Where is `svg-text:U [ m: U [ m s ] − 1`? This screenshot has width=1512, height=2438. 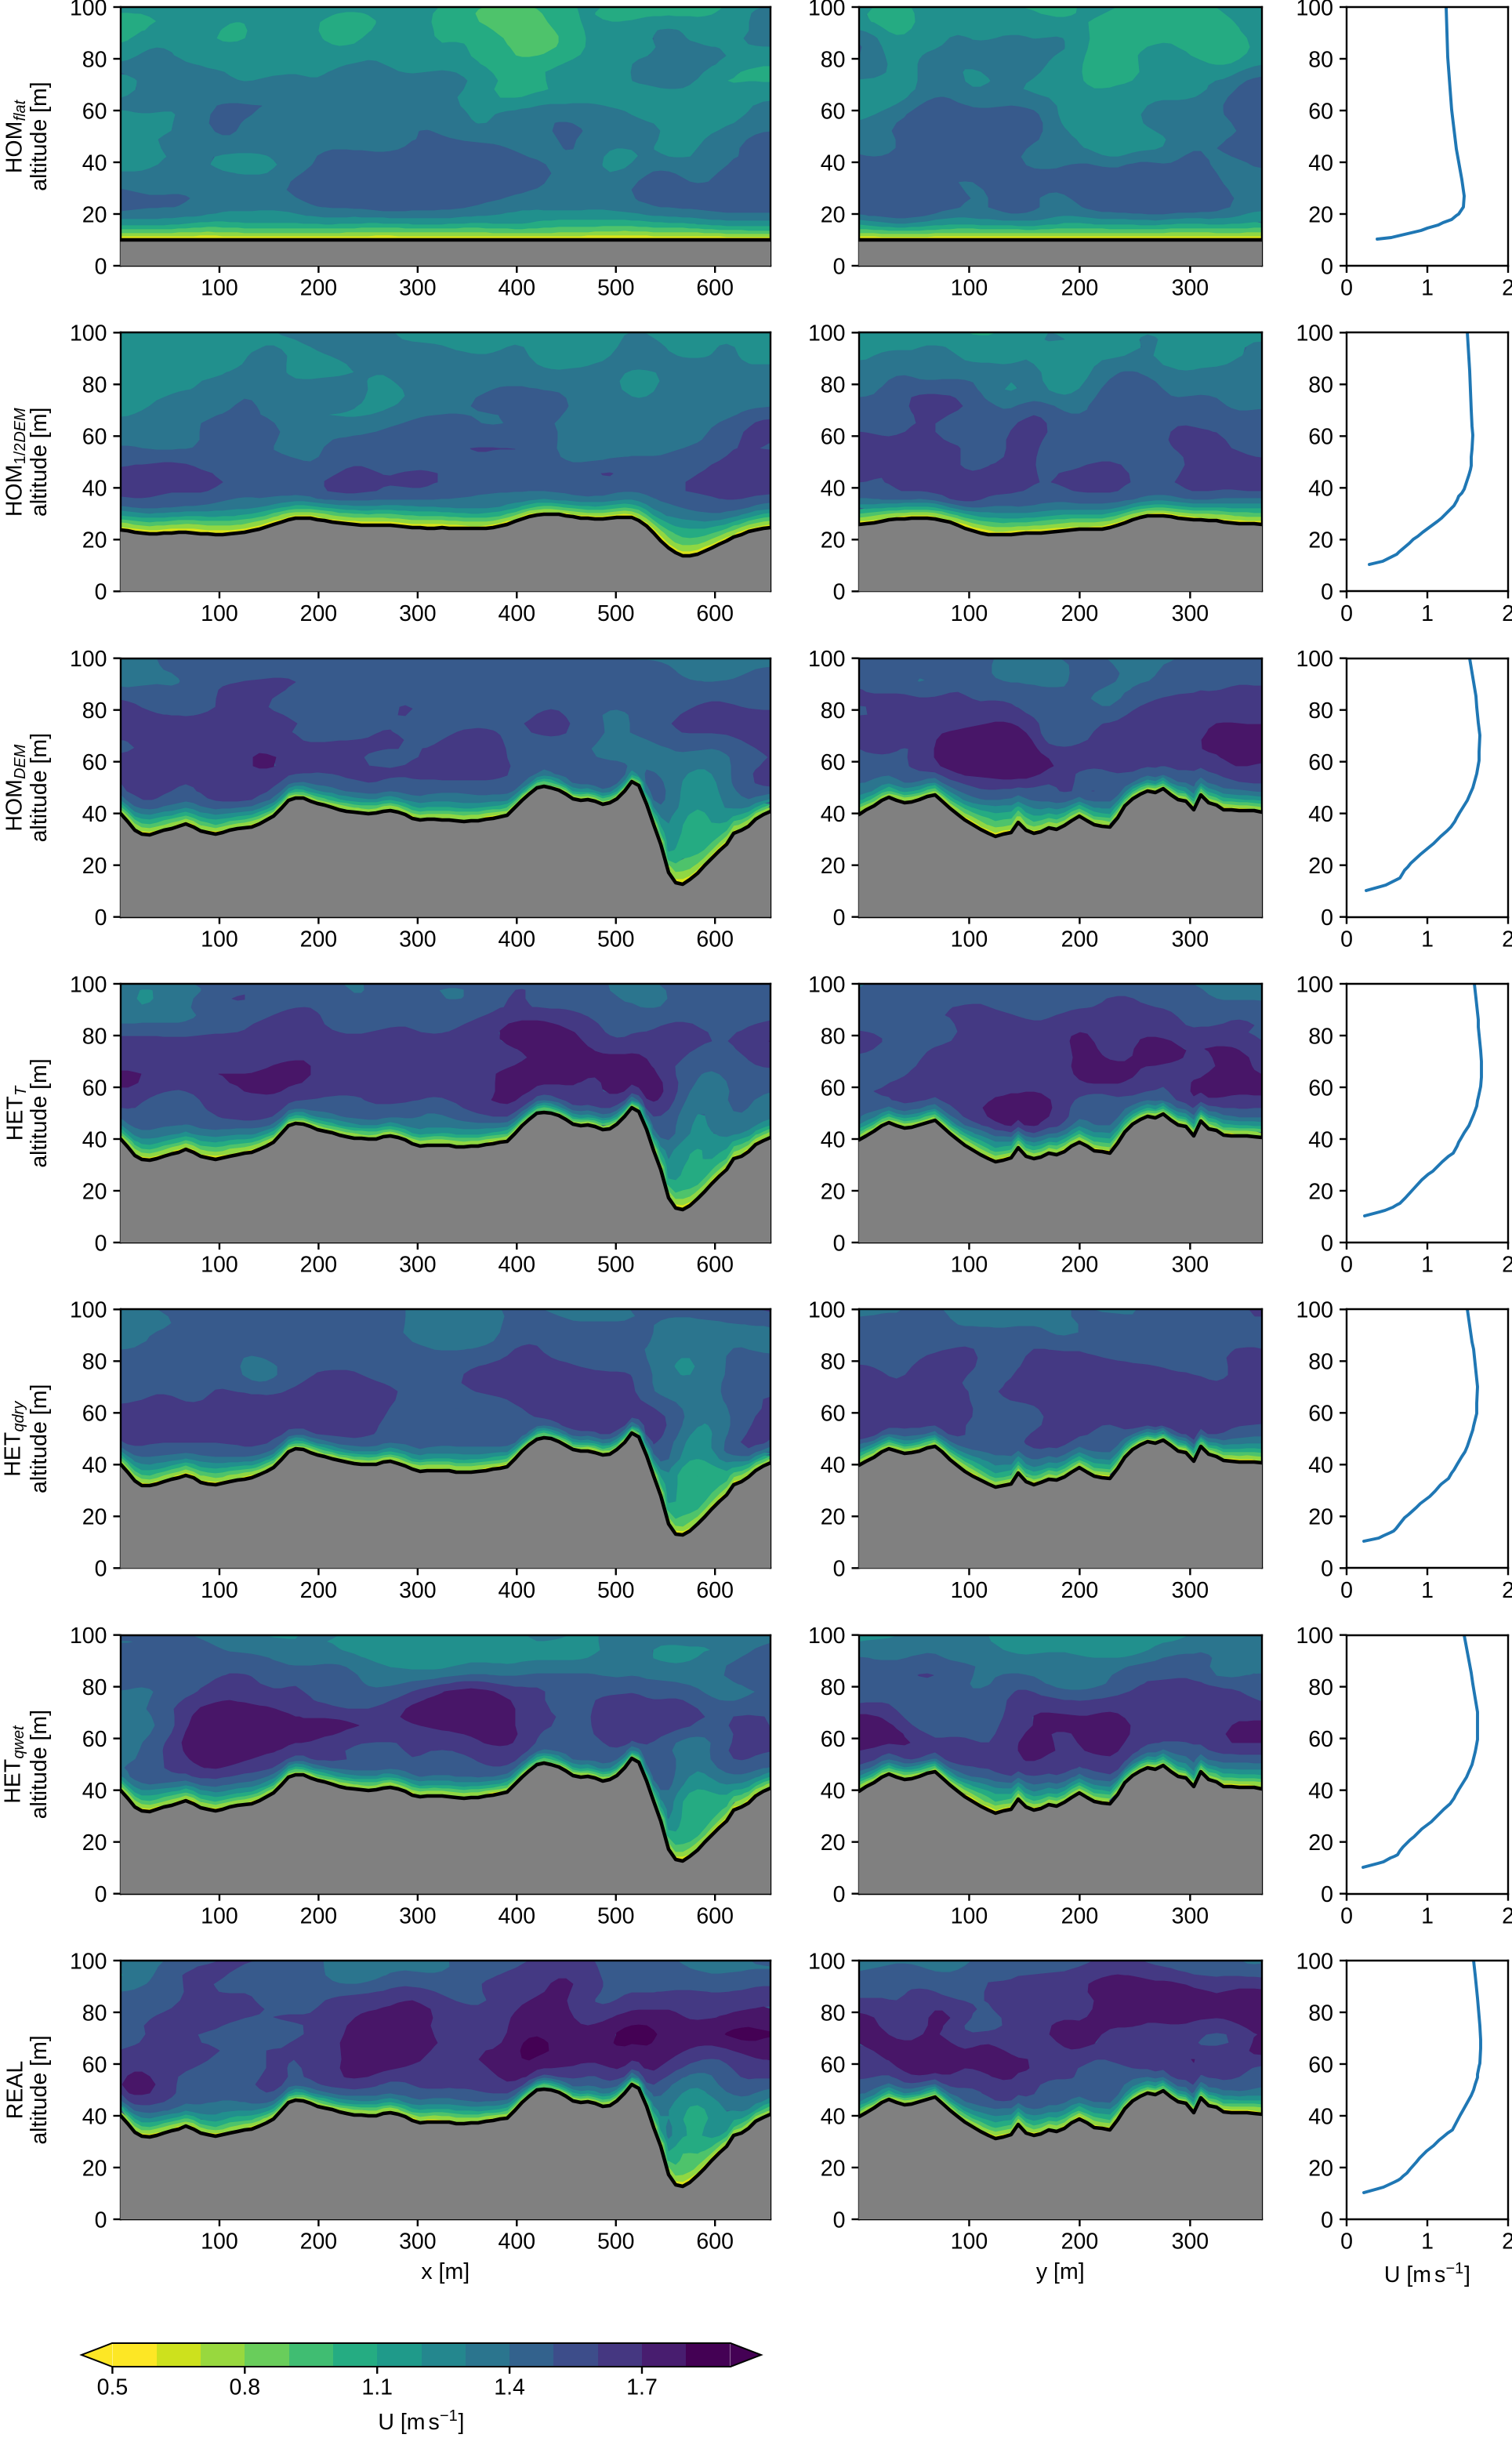
svg-text:U [ m: U [ m s ] − 1 is located at coordinates (1429, 2273).